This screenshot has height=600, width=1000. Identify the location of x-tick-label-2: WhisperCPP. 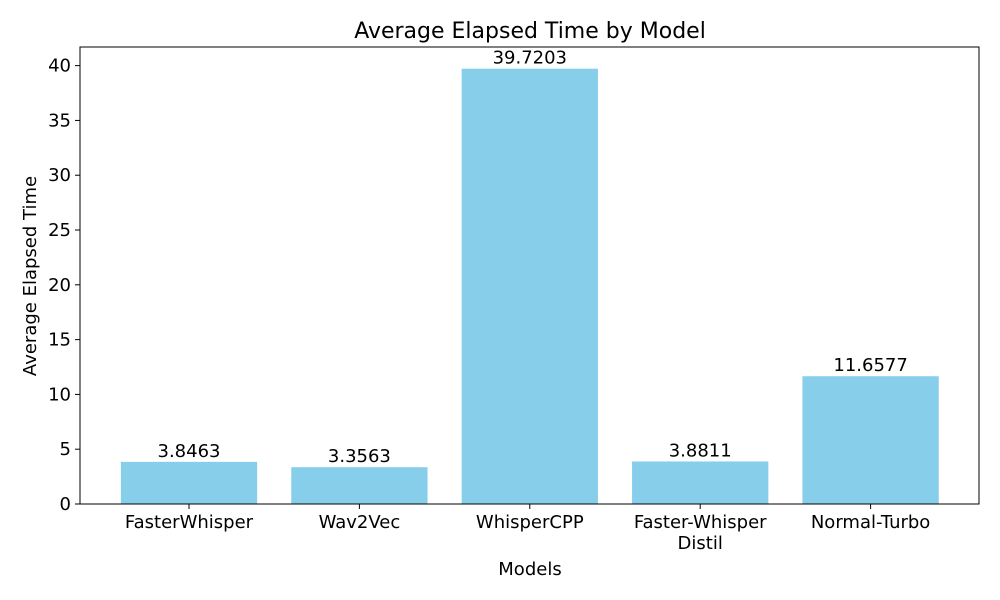
(530, 522).